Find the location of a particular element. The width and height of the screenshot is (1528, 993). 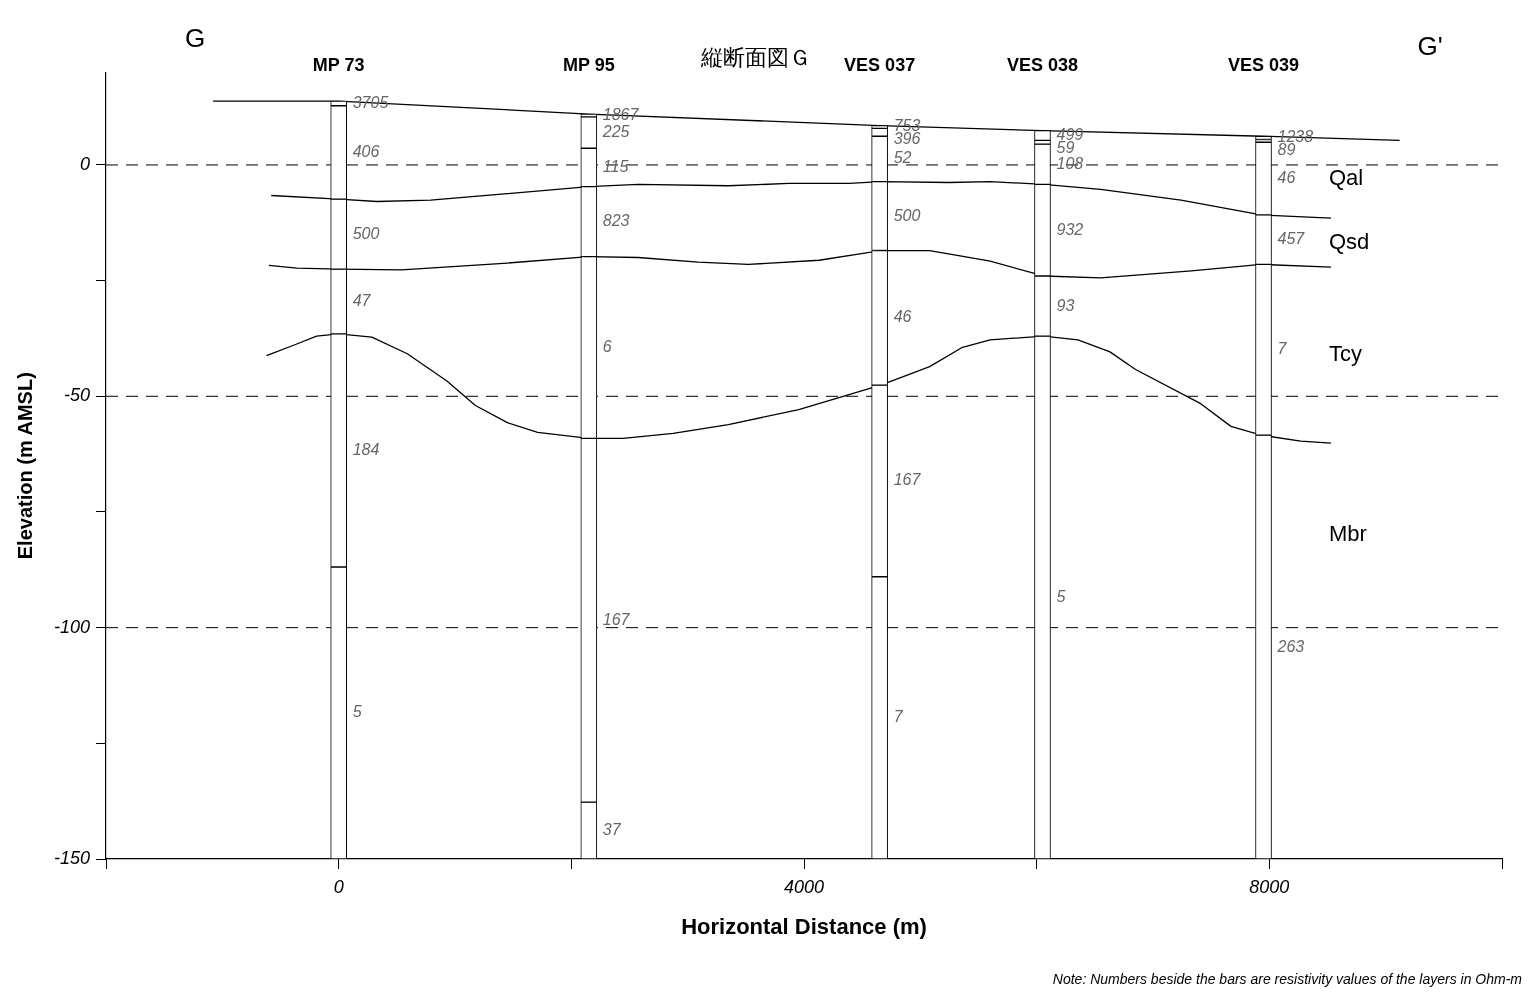

annotation: 93 is located at coordinates (1065, 305).